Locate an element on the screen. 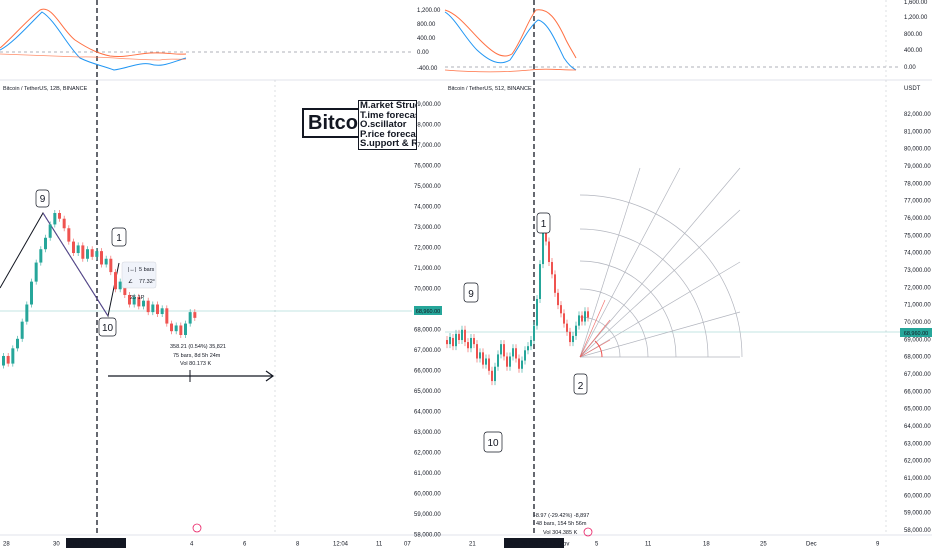 Image resolution: width=932 pixels, height=550 pixels. right-time-highlight is located at coordinates (534, 543).